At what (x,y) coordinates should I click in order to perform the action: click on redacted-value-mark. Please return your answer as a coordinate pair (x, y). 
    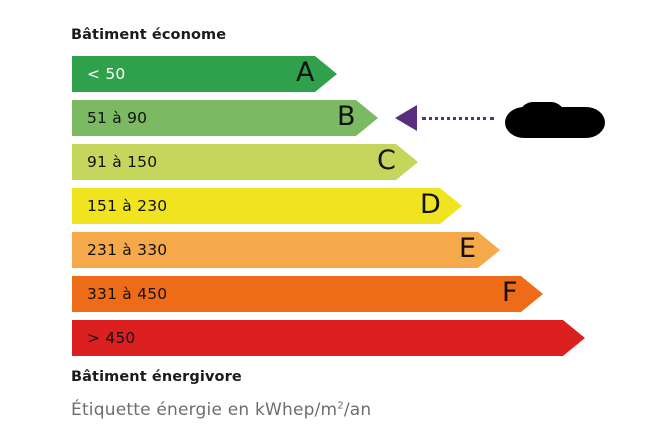
    Looking at the image, I should click on (555, 120).